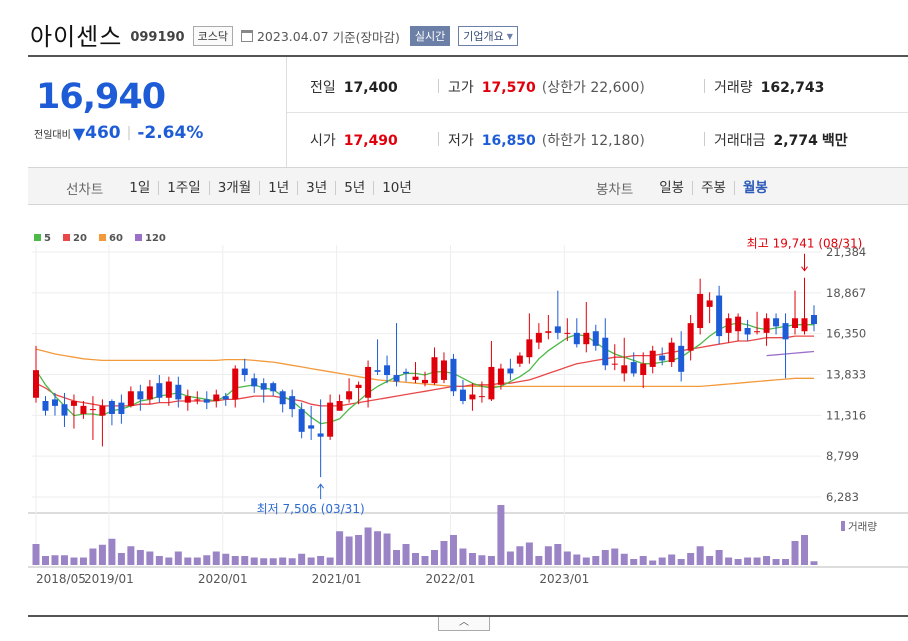 The image size is (908, 641). I want to click on open-value: 17,490, so click(370, 141).